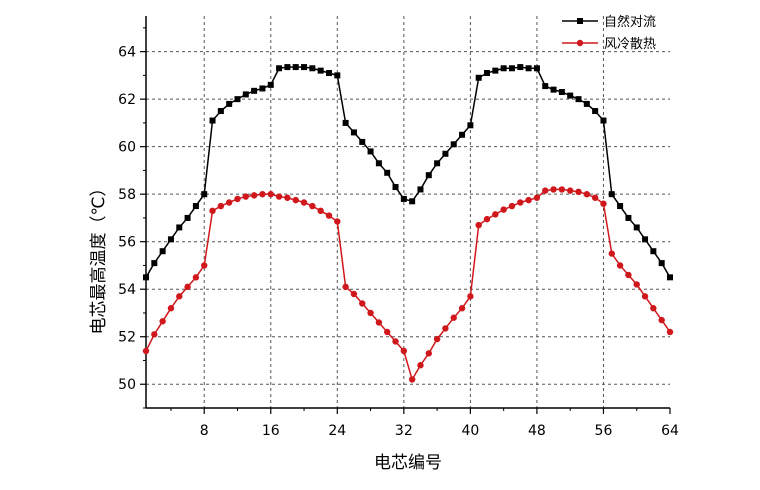  Describe the element at coordinates (408, 463) in the screenshot. I see `x-axis-title: 电芯编号` at that location.